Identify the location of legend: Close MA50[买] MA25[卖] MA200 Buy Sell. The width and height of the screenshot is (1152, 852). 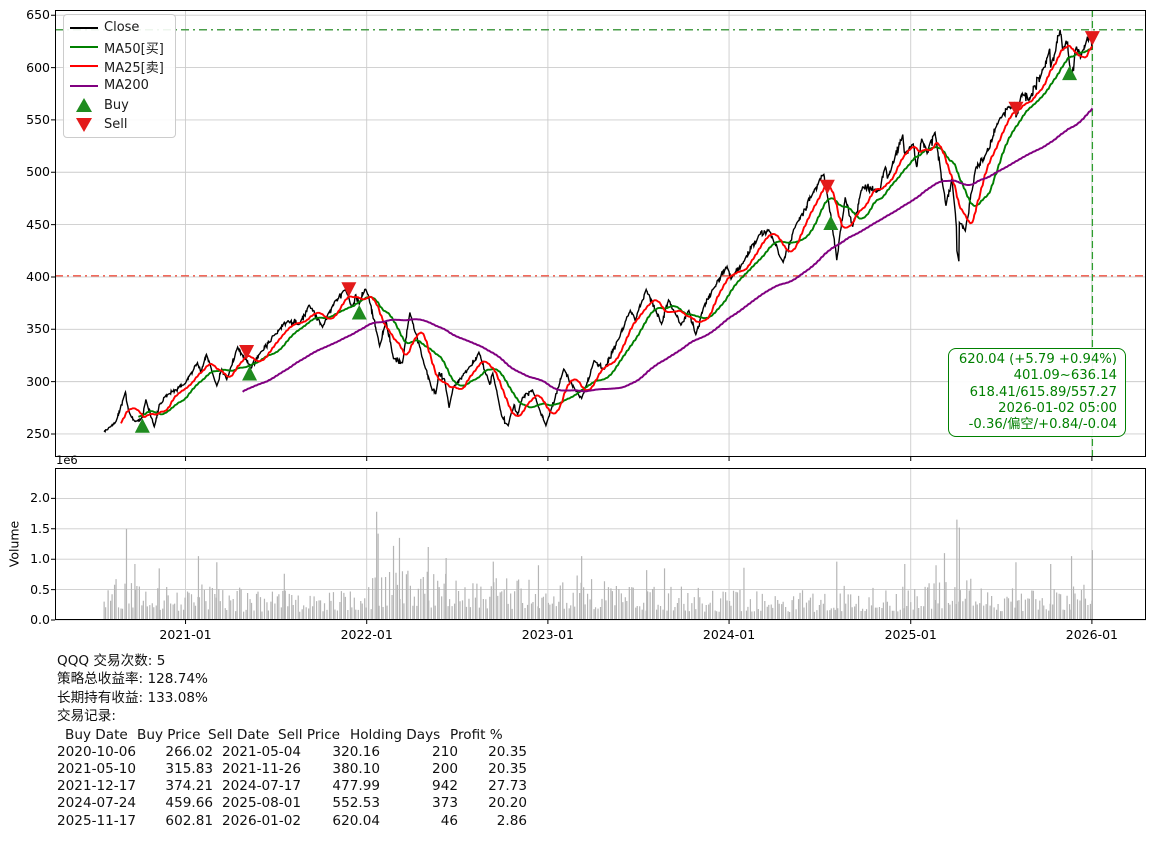
(119, 76).